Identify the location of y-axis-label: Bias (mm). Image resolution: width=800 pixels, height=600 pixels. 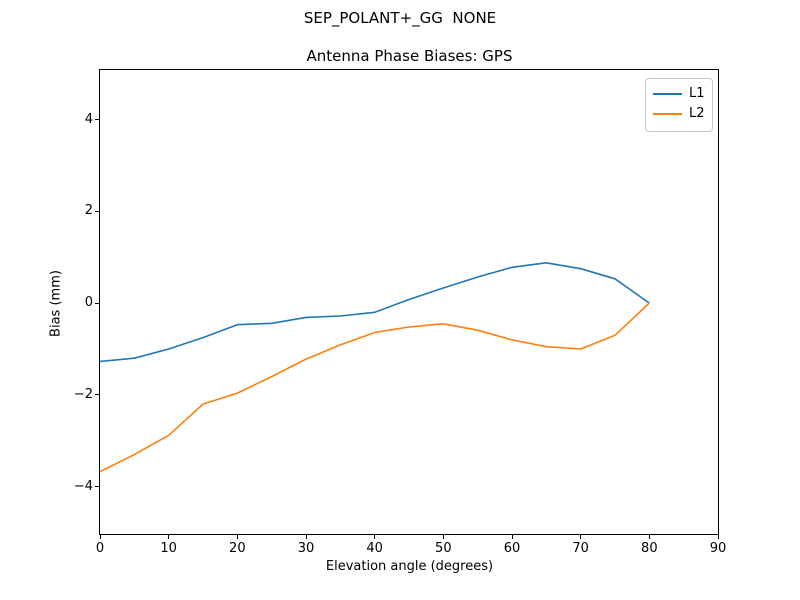
(56, 303).